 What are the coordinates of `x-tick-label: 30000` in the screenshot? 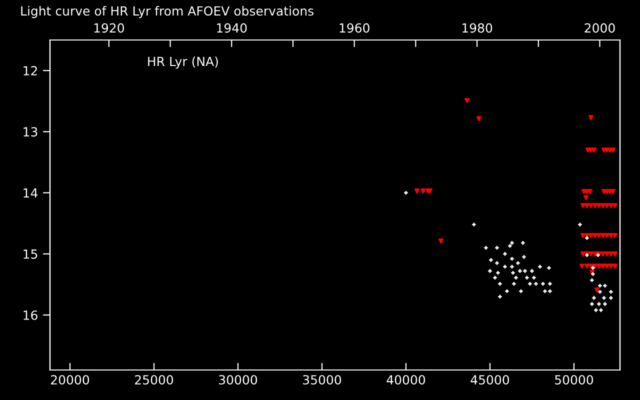 It's located at (238, 380).